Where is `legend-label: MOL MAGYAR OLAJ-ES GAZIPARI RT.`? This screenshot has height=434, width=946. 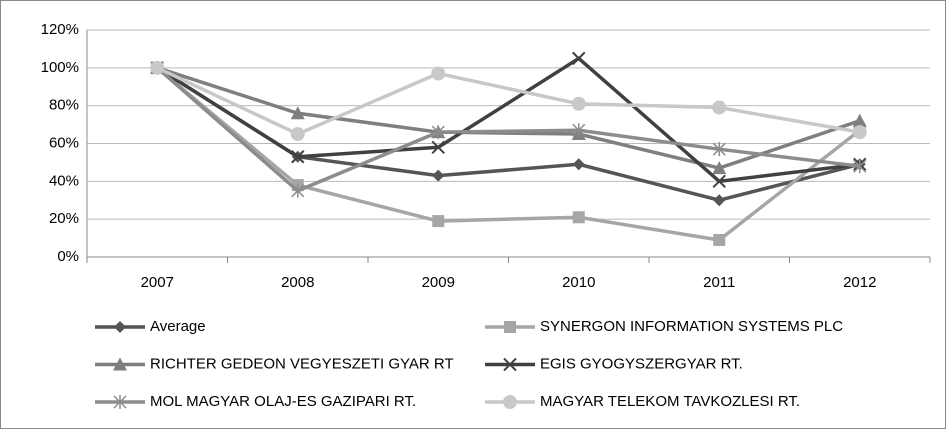
legend-label: MOL MAGYAR OLAJ-ES GAZIPARI RT. is located at coordinates (283, 401).